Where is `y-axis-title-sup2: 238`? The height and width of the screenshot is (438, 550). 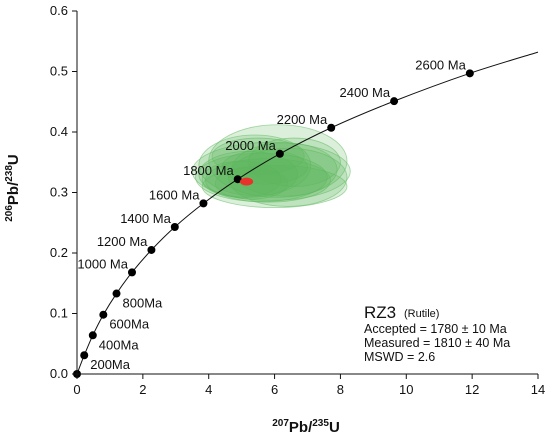 y-axis-title-sup2: 238 is located at coordinates (9, 173).